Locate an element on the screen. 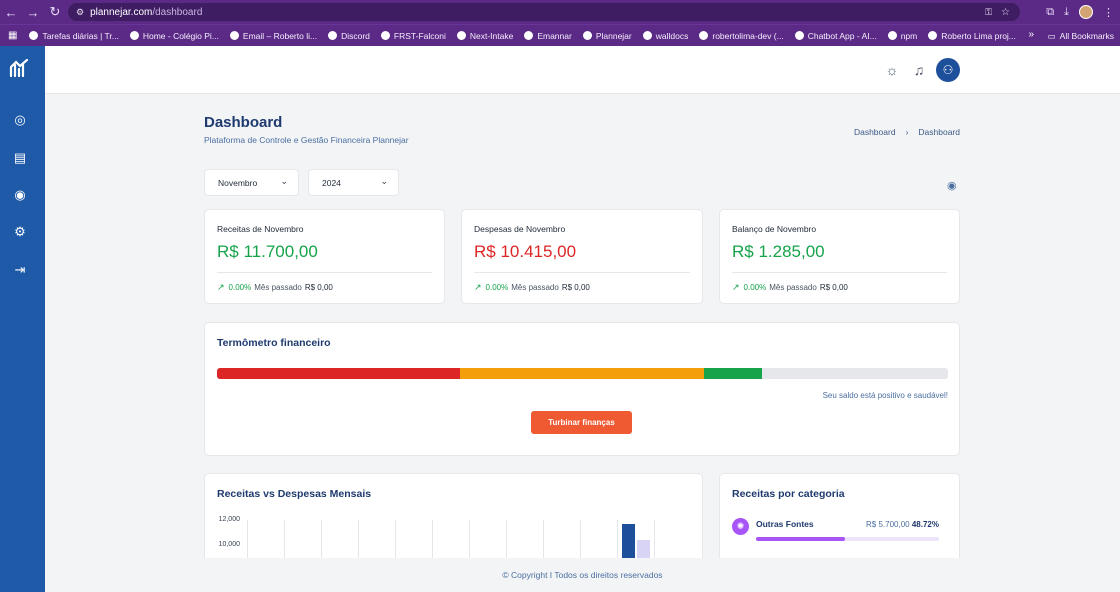  category-progress-fill is located at coordinates (801, 539).